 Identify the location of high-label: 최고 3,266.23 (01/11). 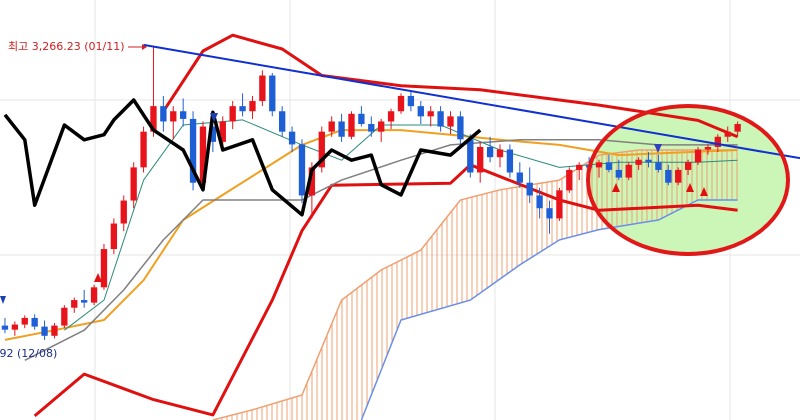
(66, 46).